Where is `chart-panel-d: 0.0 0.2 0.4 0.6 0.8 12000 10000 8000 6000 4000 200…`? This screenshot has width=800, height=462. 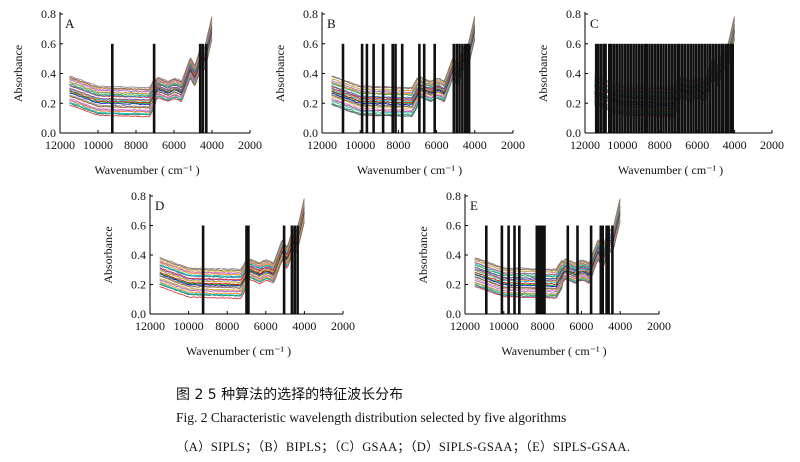 chart-panel-d: 0.0 0.2 0.4 0.6 0.8 12000 10000 8000 6000 4000 200… is located at coordinates (228, 273).